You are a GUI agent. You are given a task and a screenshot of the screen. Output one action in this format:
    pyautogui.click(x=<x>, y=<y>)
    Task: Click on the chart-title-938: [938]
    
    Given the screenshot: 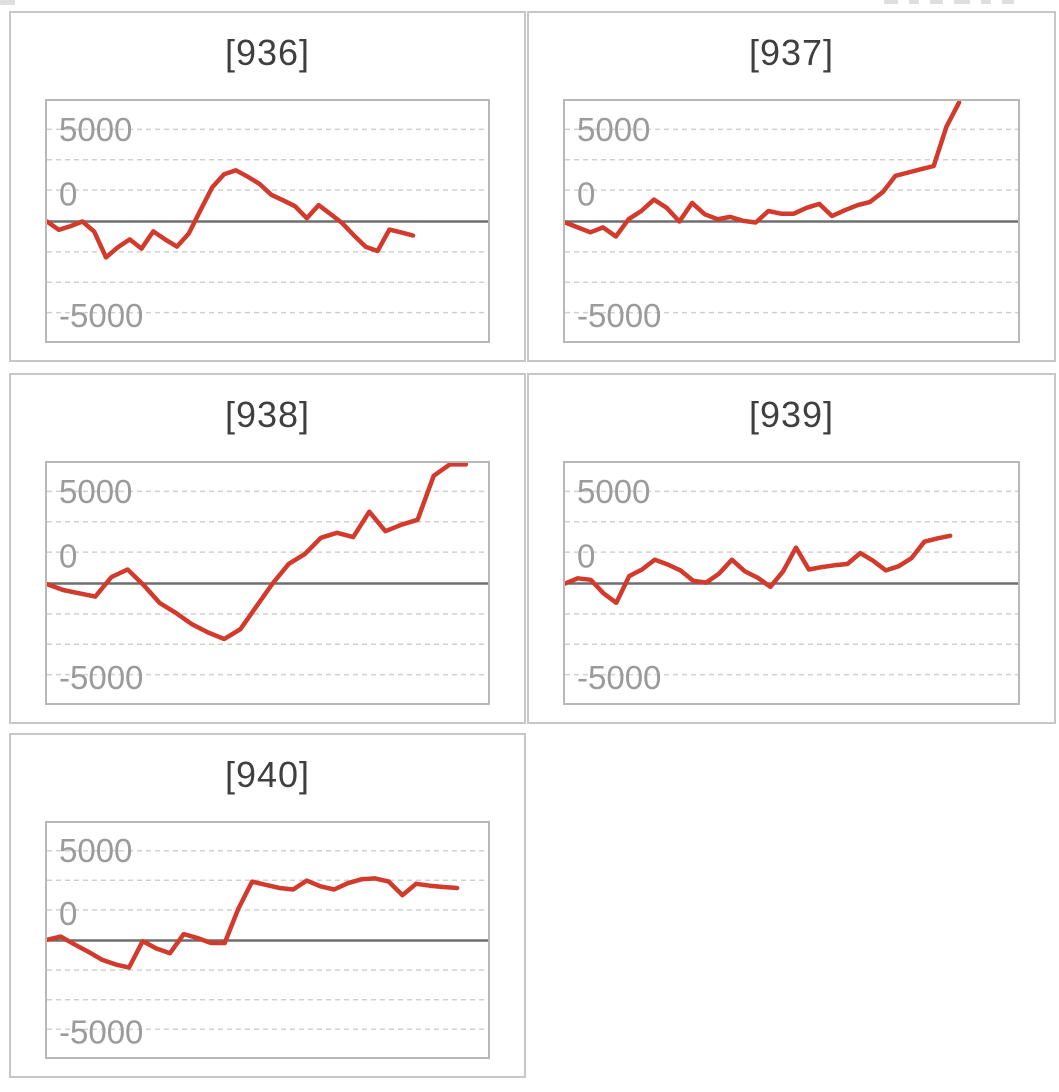 What is the action you would take?
    pyautogui.click(x=267, y=414)
    